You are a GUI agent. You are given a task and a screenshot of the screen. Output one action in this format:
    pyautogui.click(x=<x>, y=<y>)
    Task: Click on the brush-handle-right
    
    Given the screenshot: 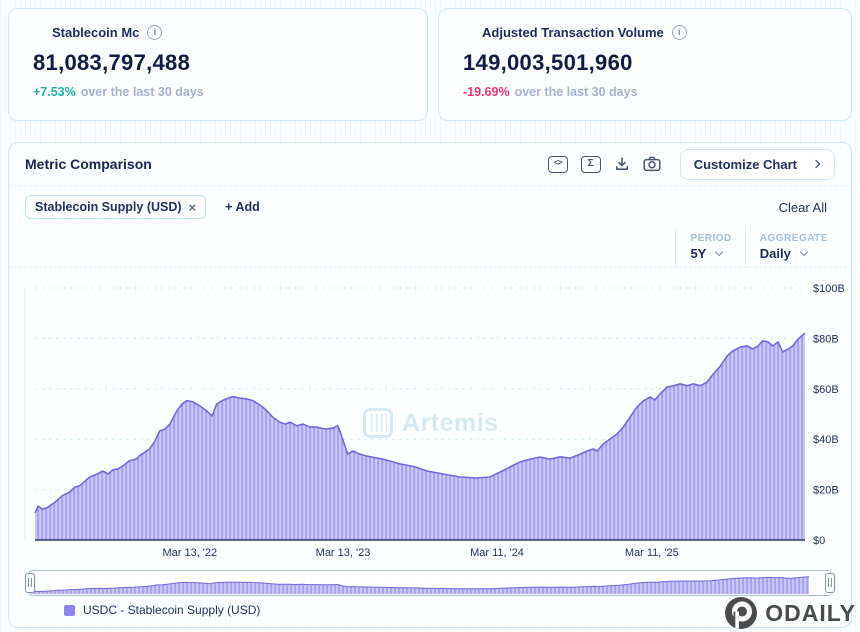 What is the action you would take?
    pyautogui.click(x=830, y=583)
    